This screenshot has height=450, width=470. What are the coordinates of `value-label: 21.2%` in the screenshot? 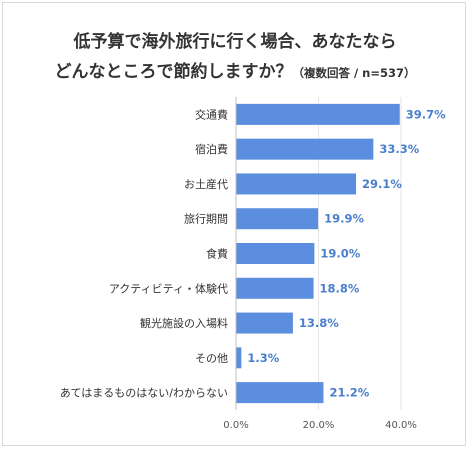 It's located at (349, 393).